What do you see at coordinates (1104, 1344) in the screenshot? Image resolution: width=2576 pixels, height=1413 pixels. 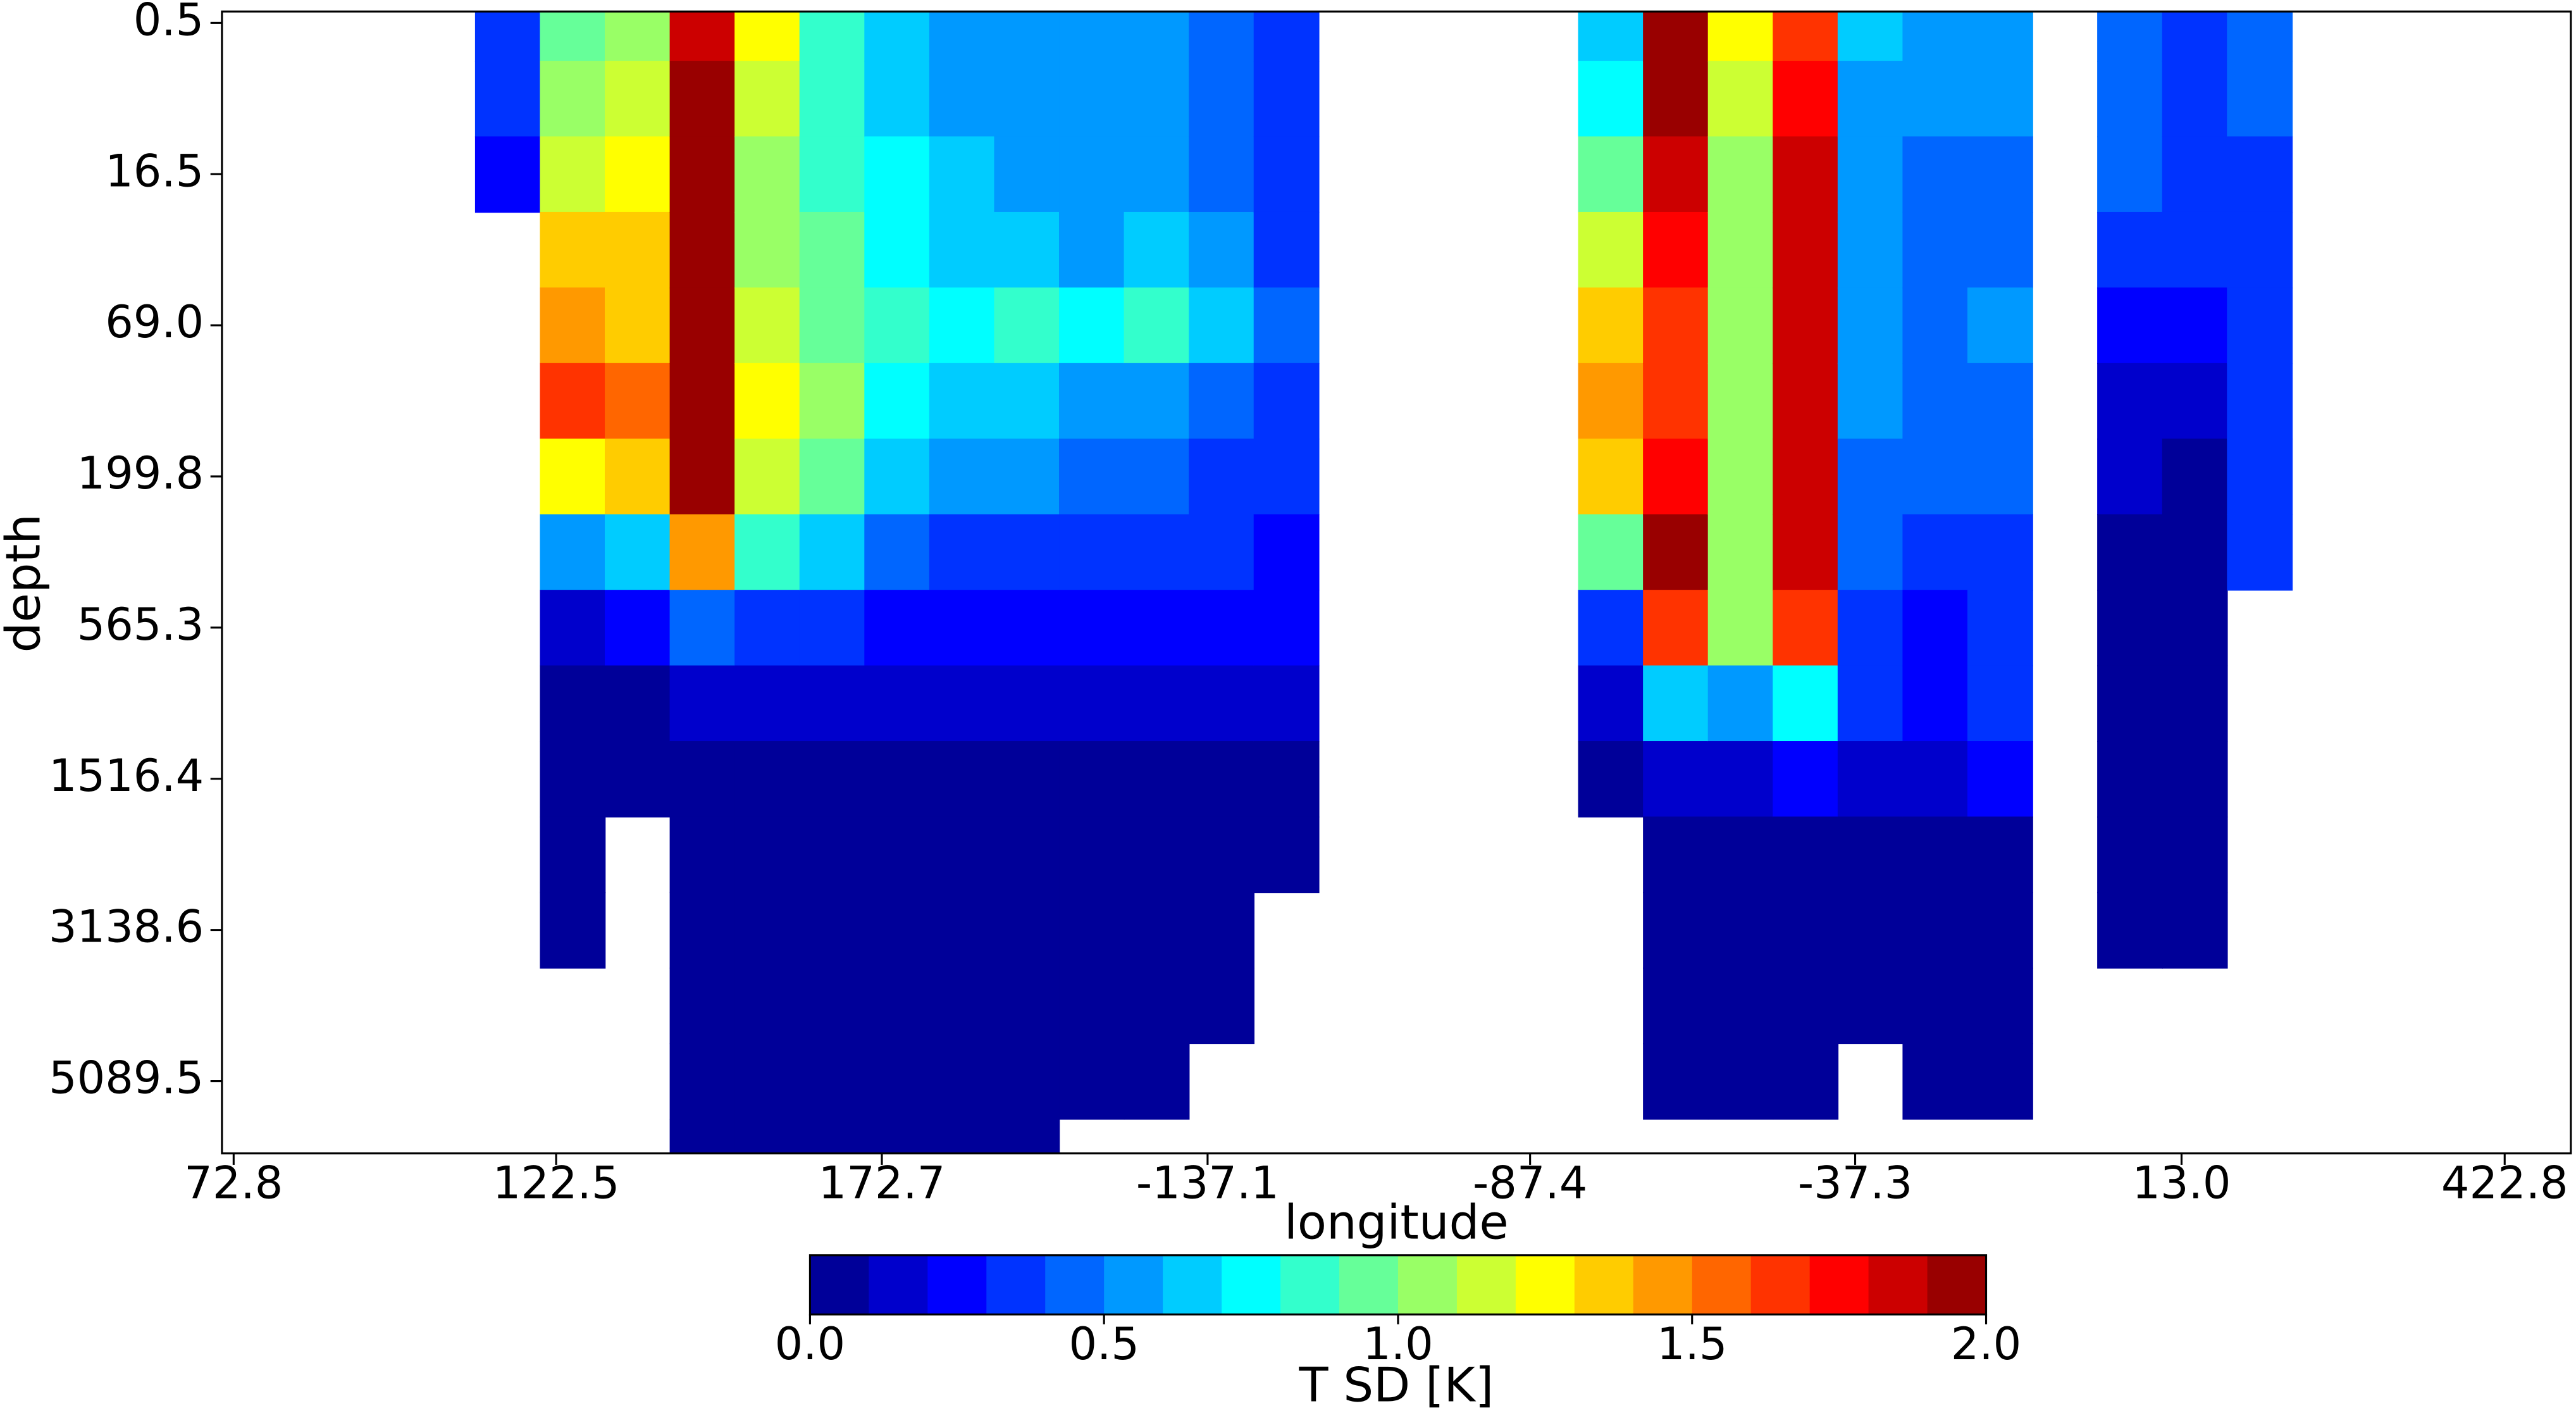 I see `colorbar-tick-label: 0.5` at bounding box center [1104, 1344].